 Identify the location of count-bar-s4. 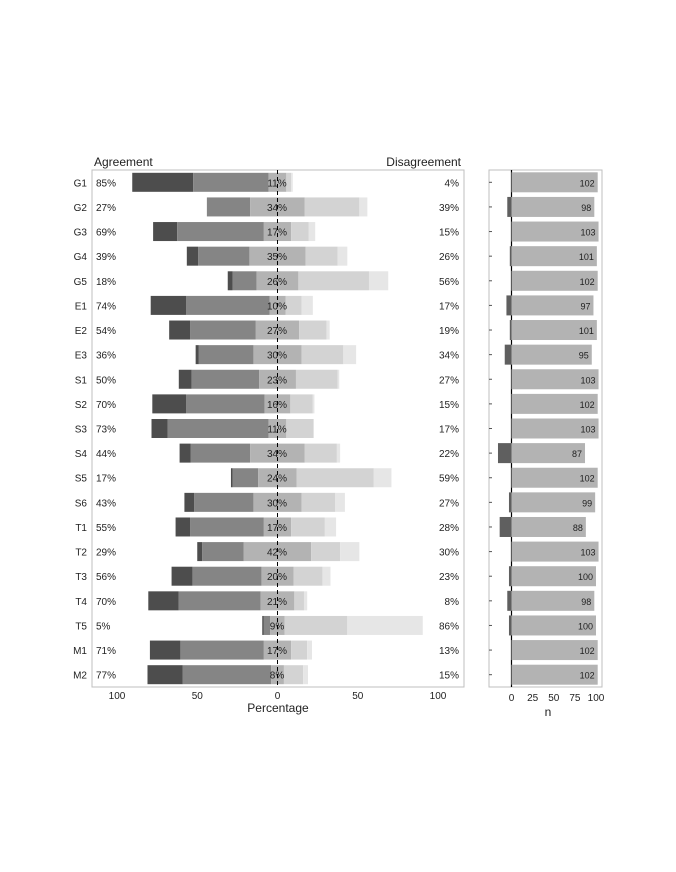
(548, 453).